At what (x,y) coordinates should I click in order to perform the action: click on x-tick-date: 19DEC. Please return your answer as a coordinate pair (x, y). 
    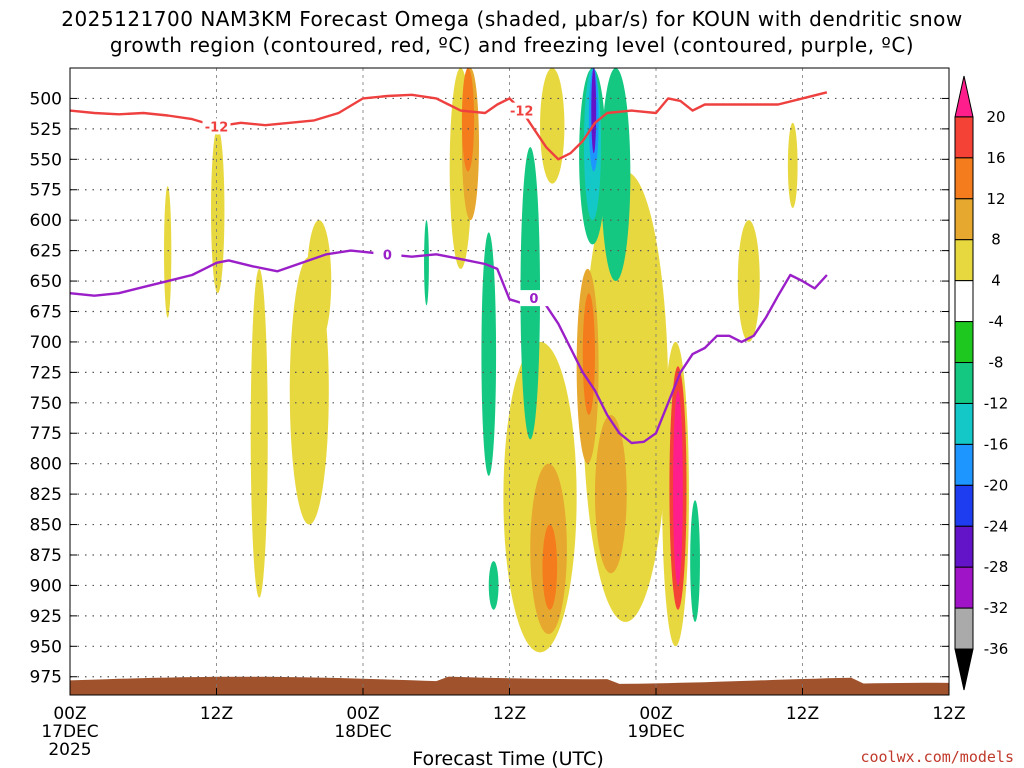
    Looking at the image, I should click on (655, 732).